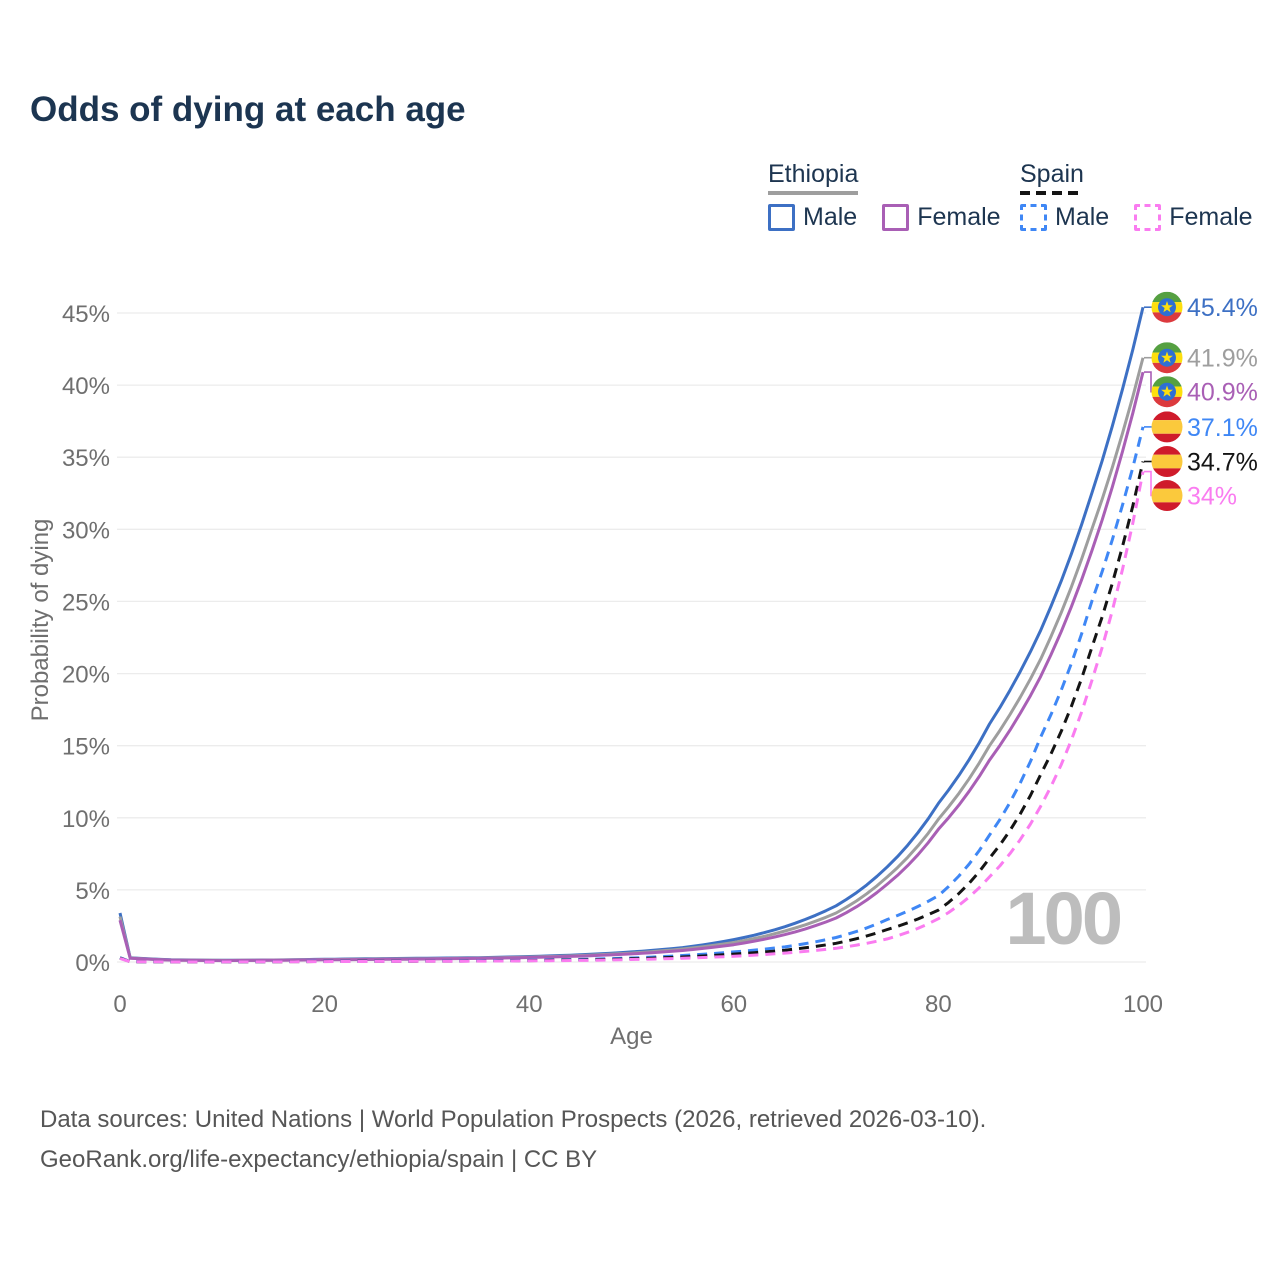  I want to click on legend-label-spain-female: Female, so click(1211, 217).